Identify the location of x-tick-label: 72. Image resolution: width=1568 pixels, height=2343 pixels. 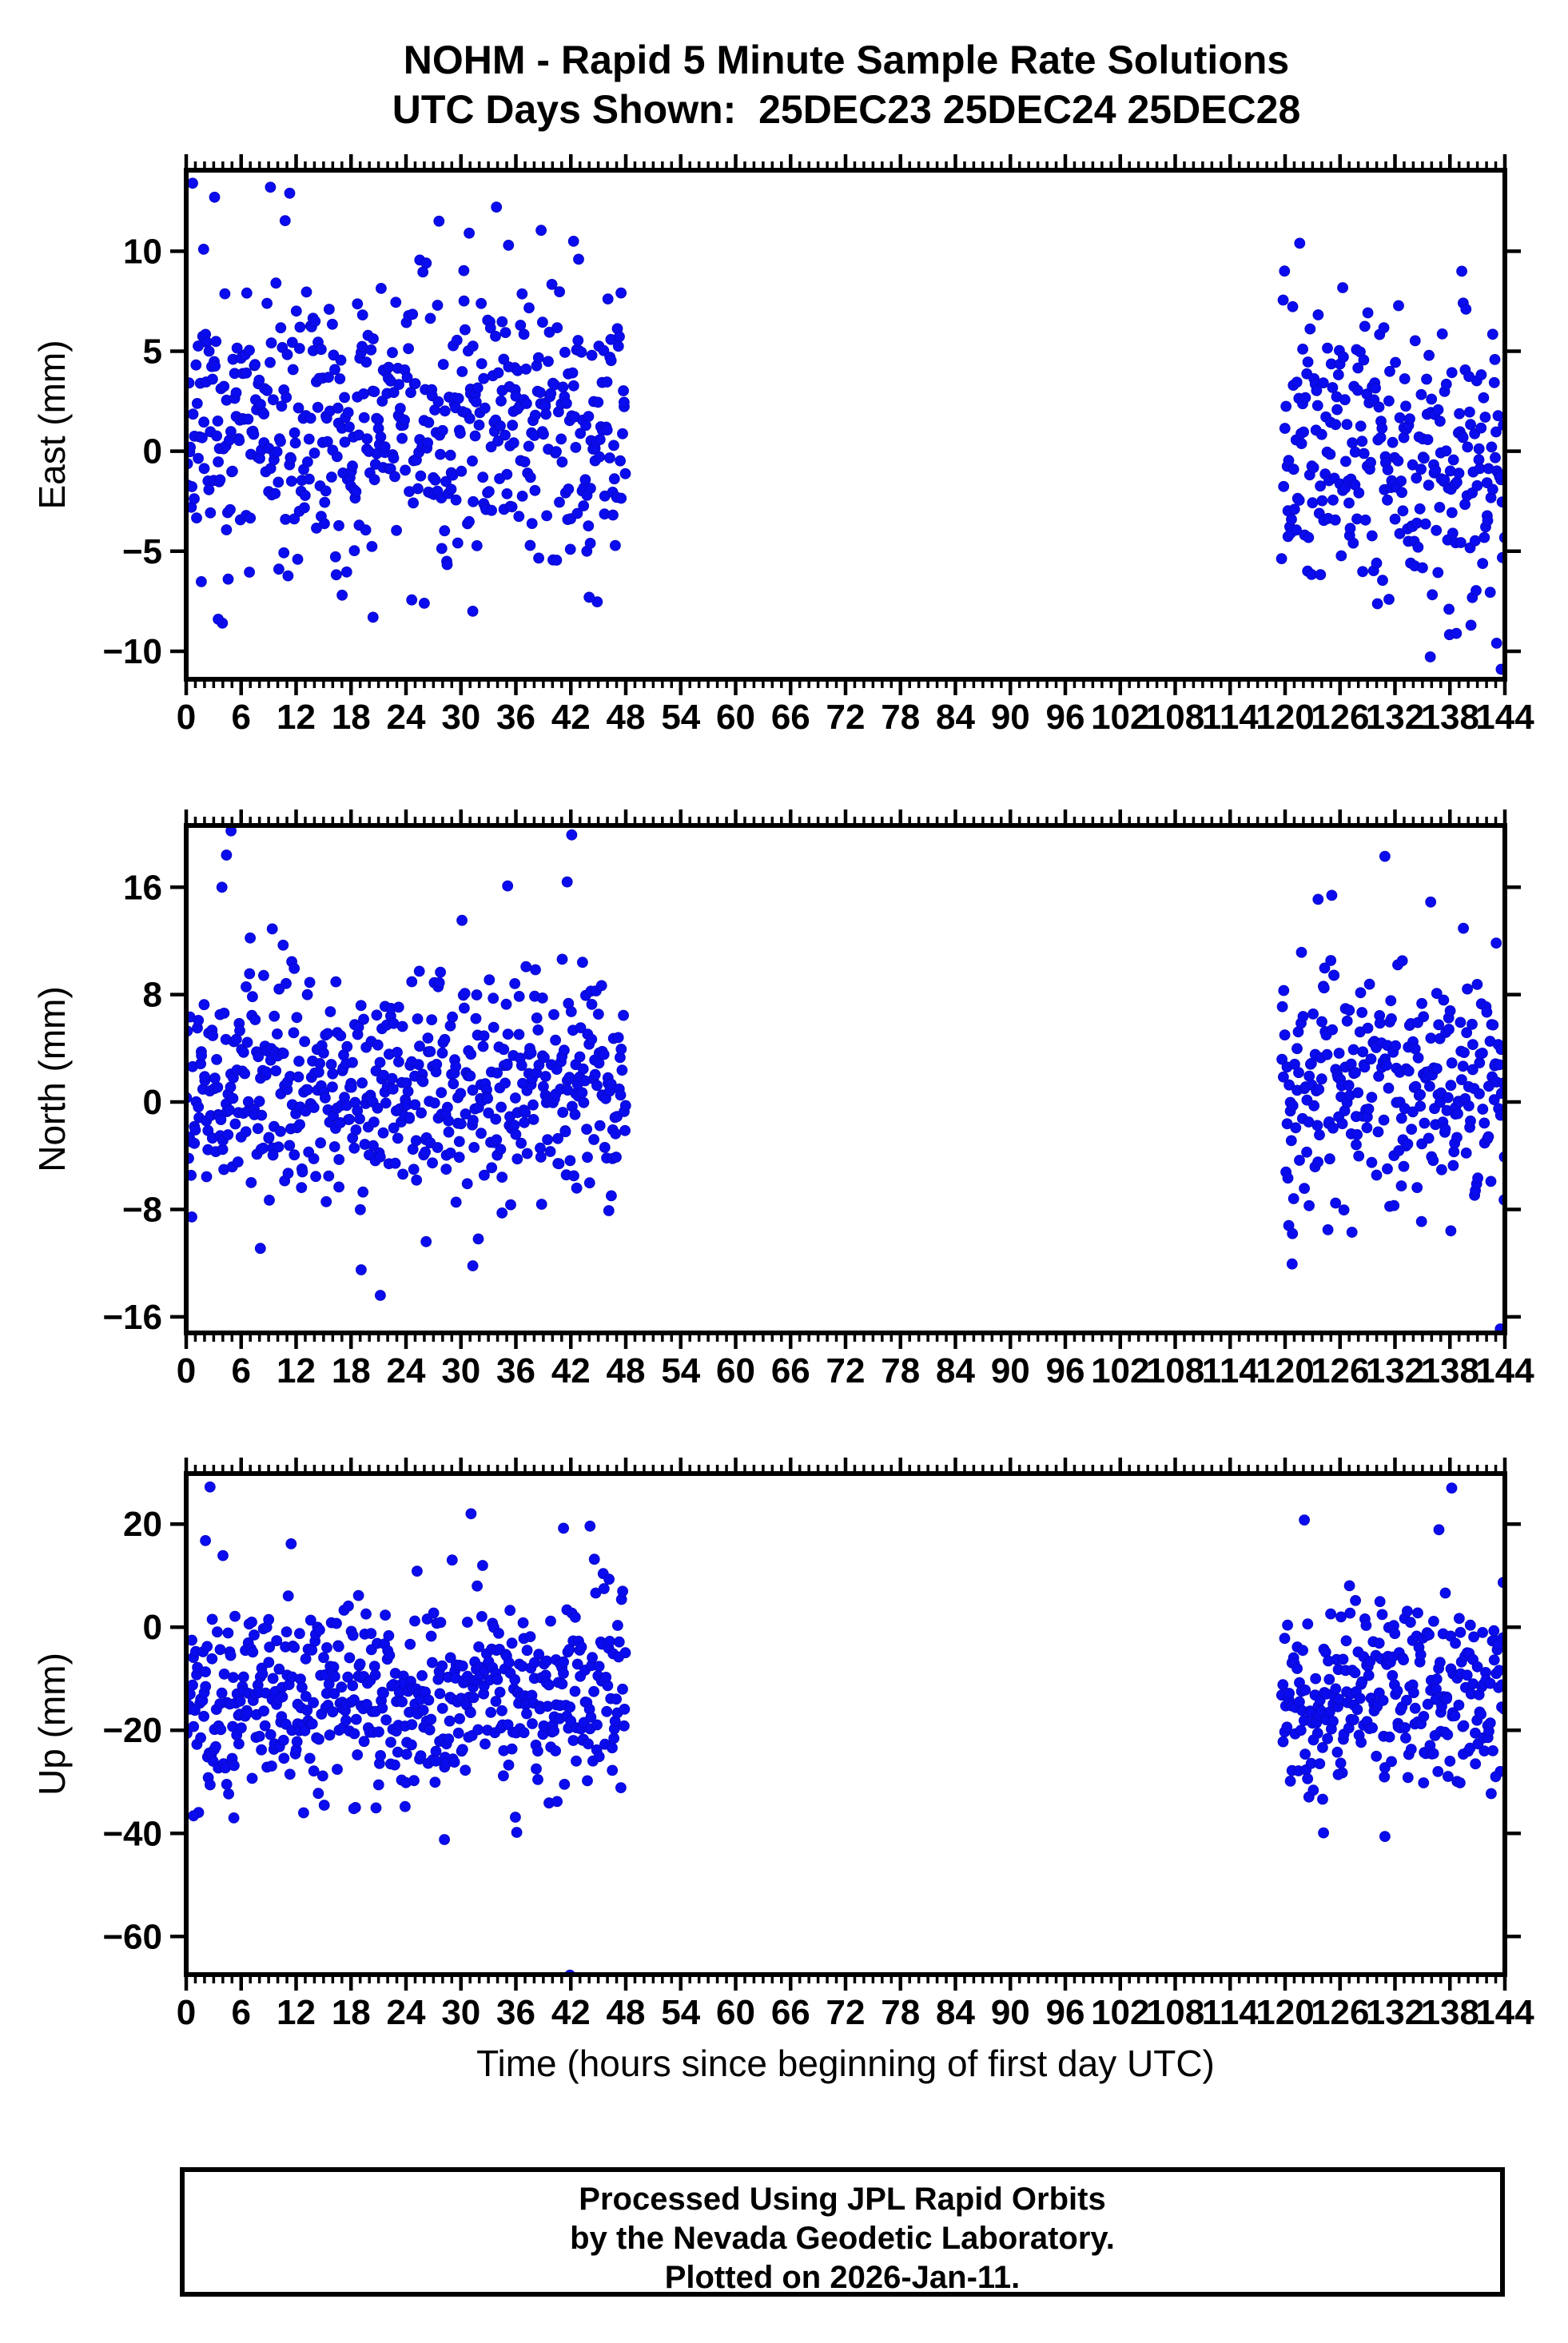
(846, 1371).